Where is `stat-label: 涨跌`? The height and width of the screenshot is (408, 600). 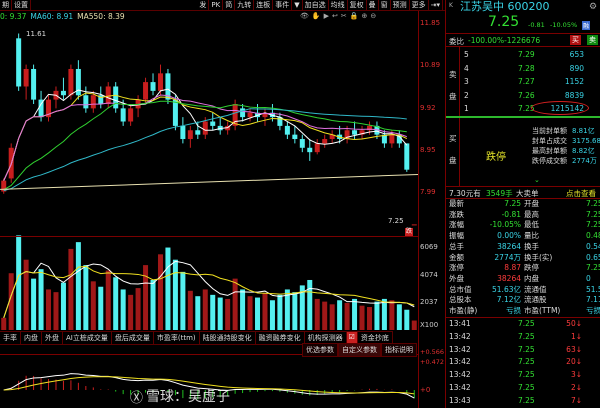
stat-label: 涨跌 is located at coordinates (456, 214).